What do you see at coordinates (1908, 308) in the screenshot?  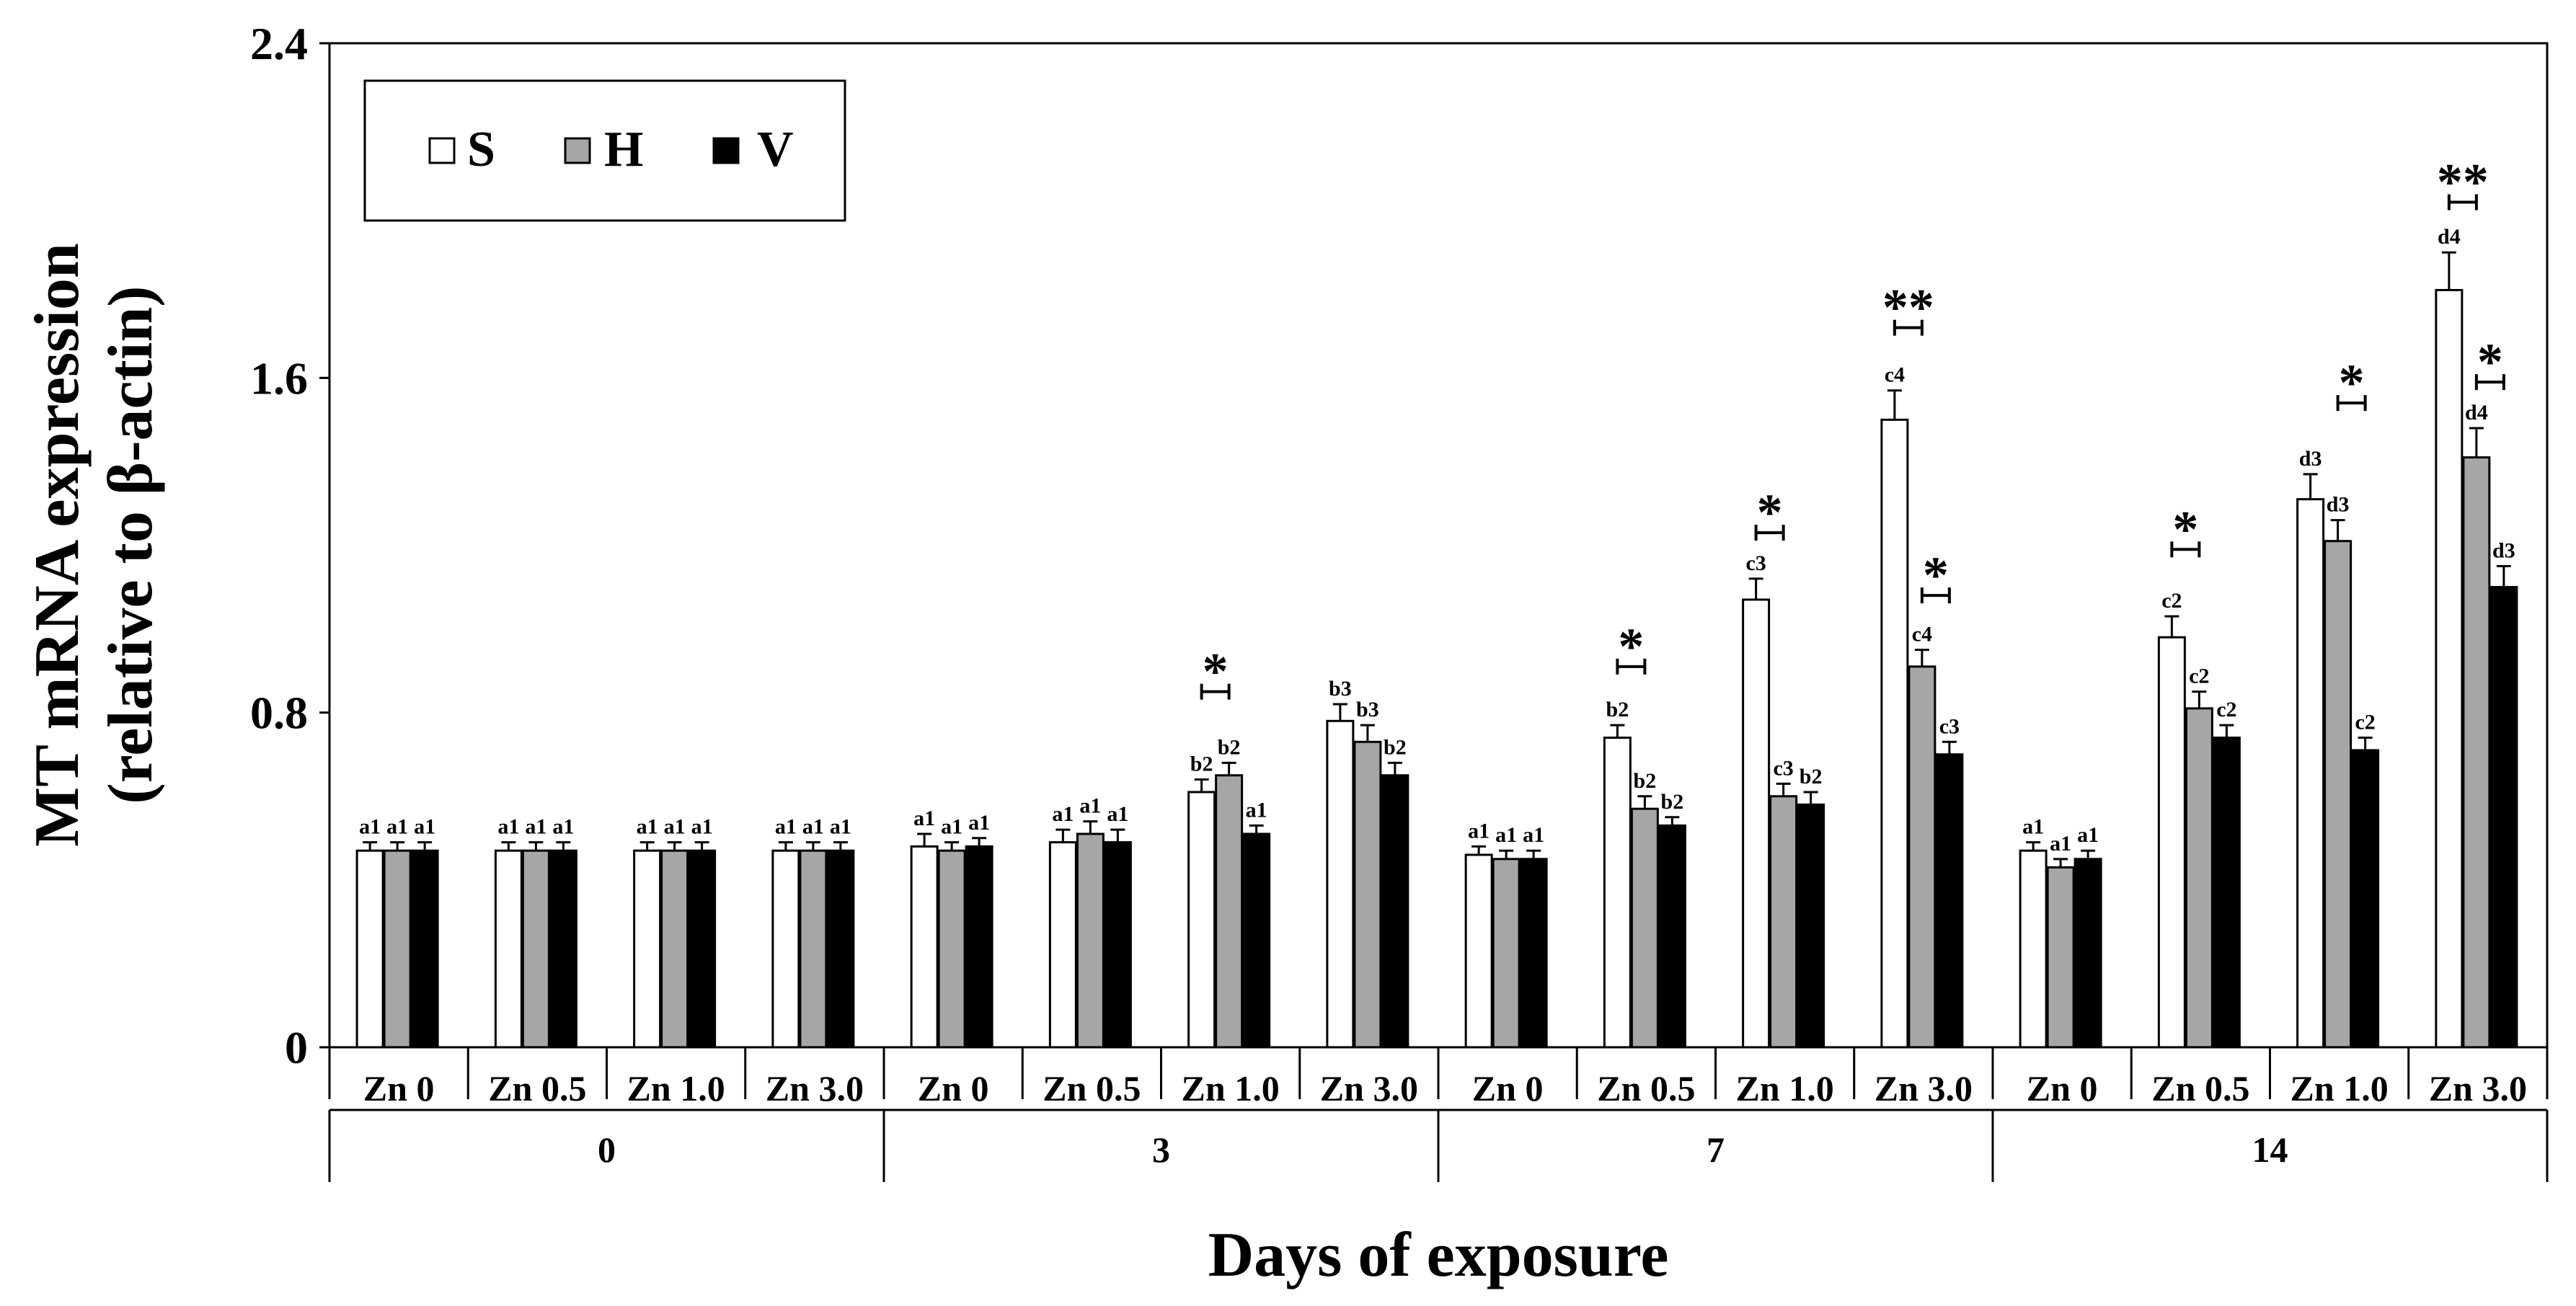 I see `significance-stars: **` at bounding box center [1908, 308].